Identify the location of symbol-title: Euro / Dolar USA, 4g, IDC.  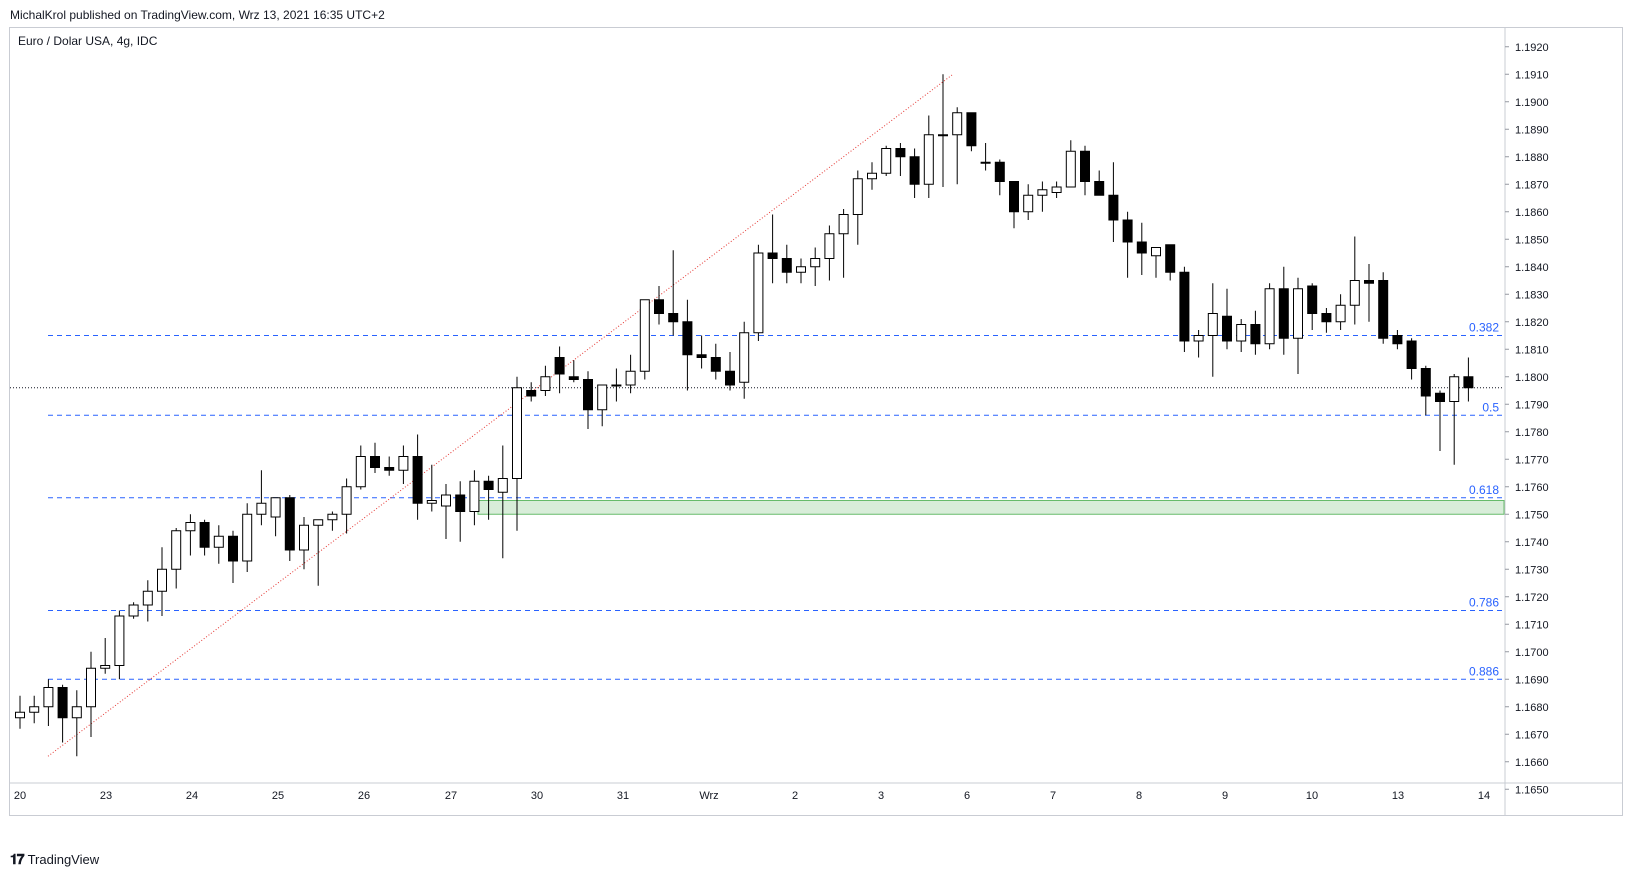
(88, 41).